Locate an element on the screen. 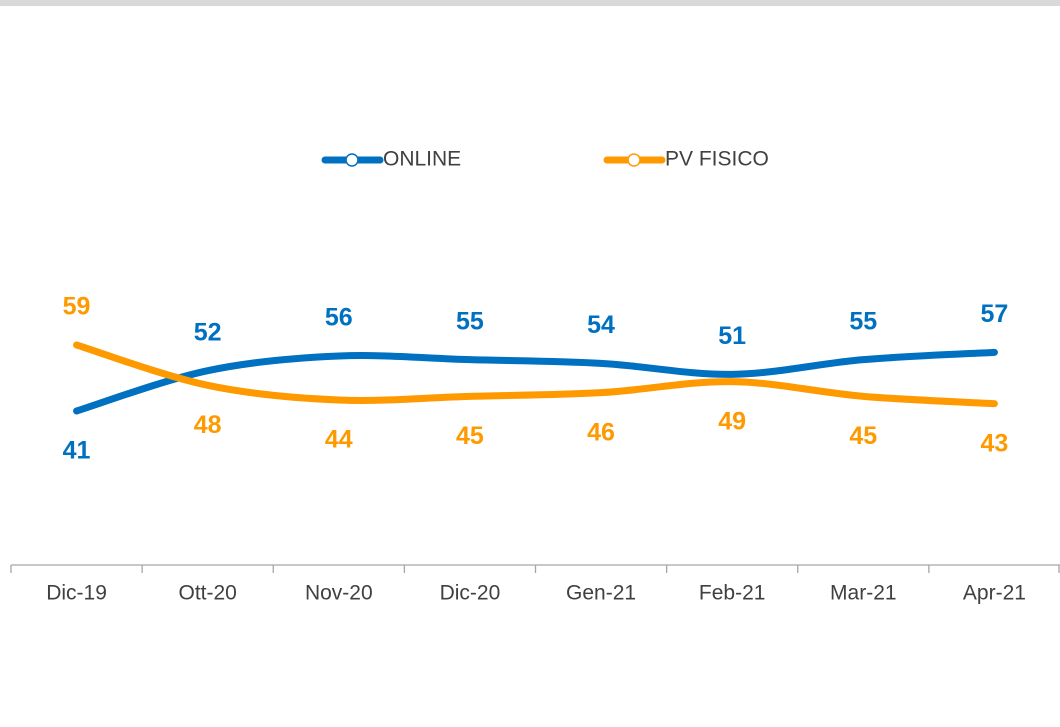 The image size is (1060, 727). x-tick-label: Ott-20 is located at coordinates (208, 593).